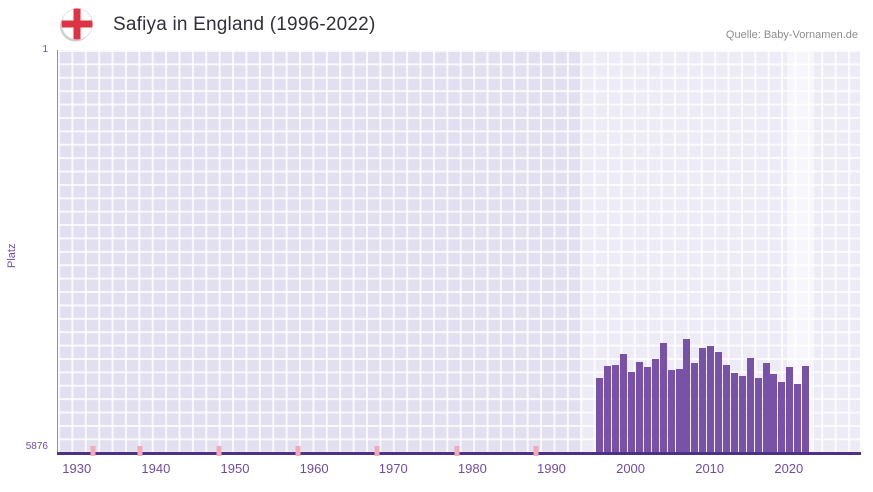 The image size is (873, 492). I want to click on y-tick-top: 1, so click(45, 49).